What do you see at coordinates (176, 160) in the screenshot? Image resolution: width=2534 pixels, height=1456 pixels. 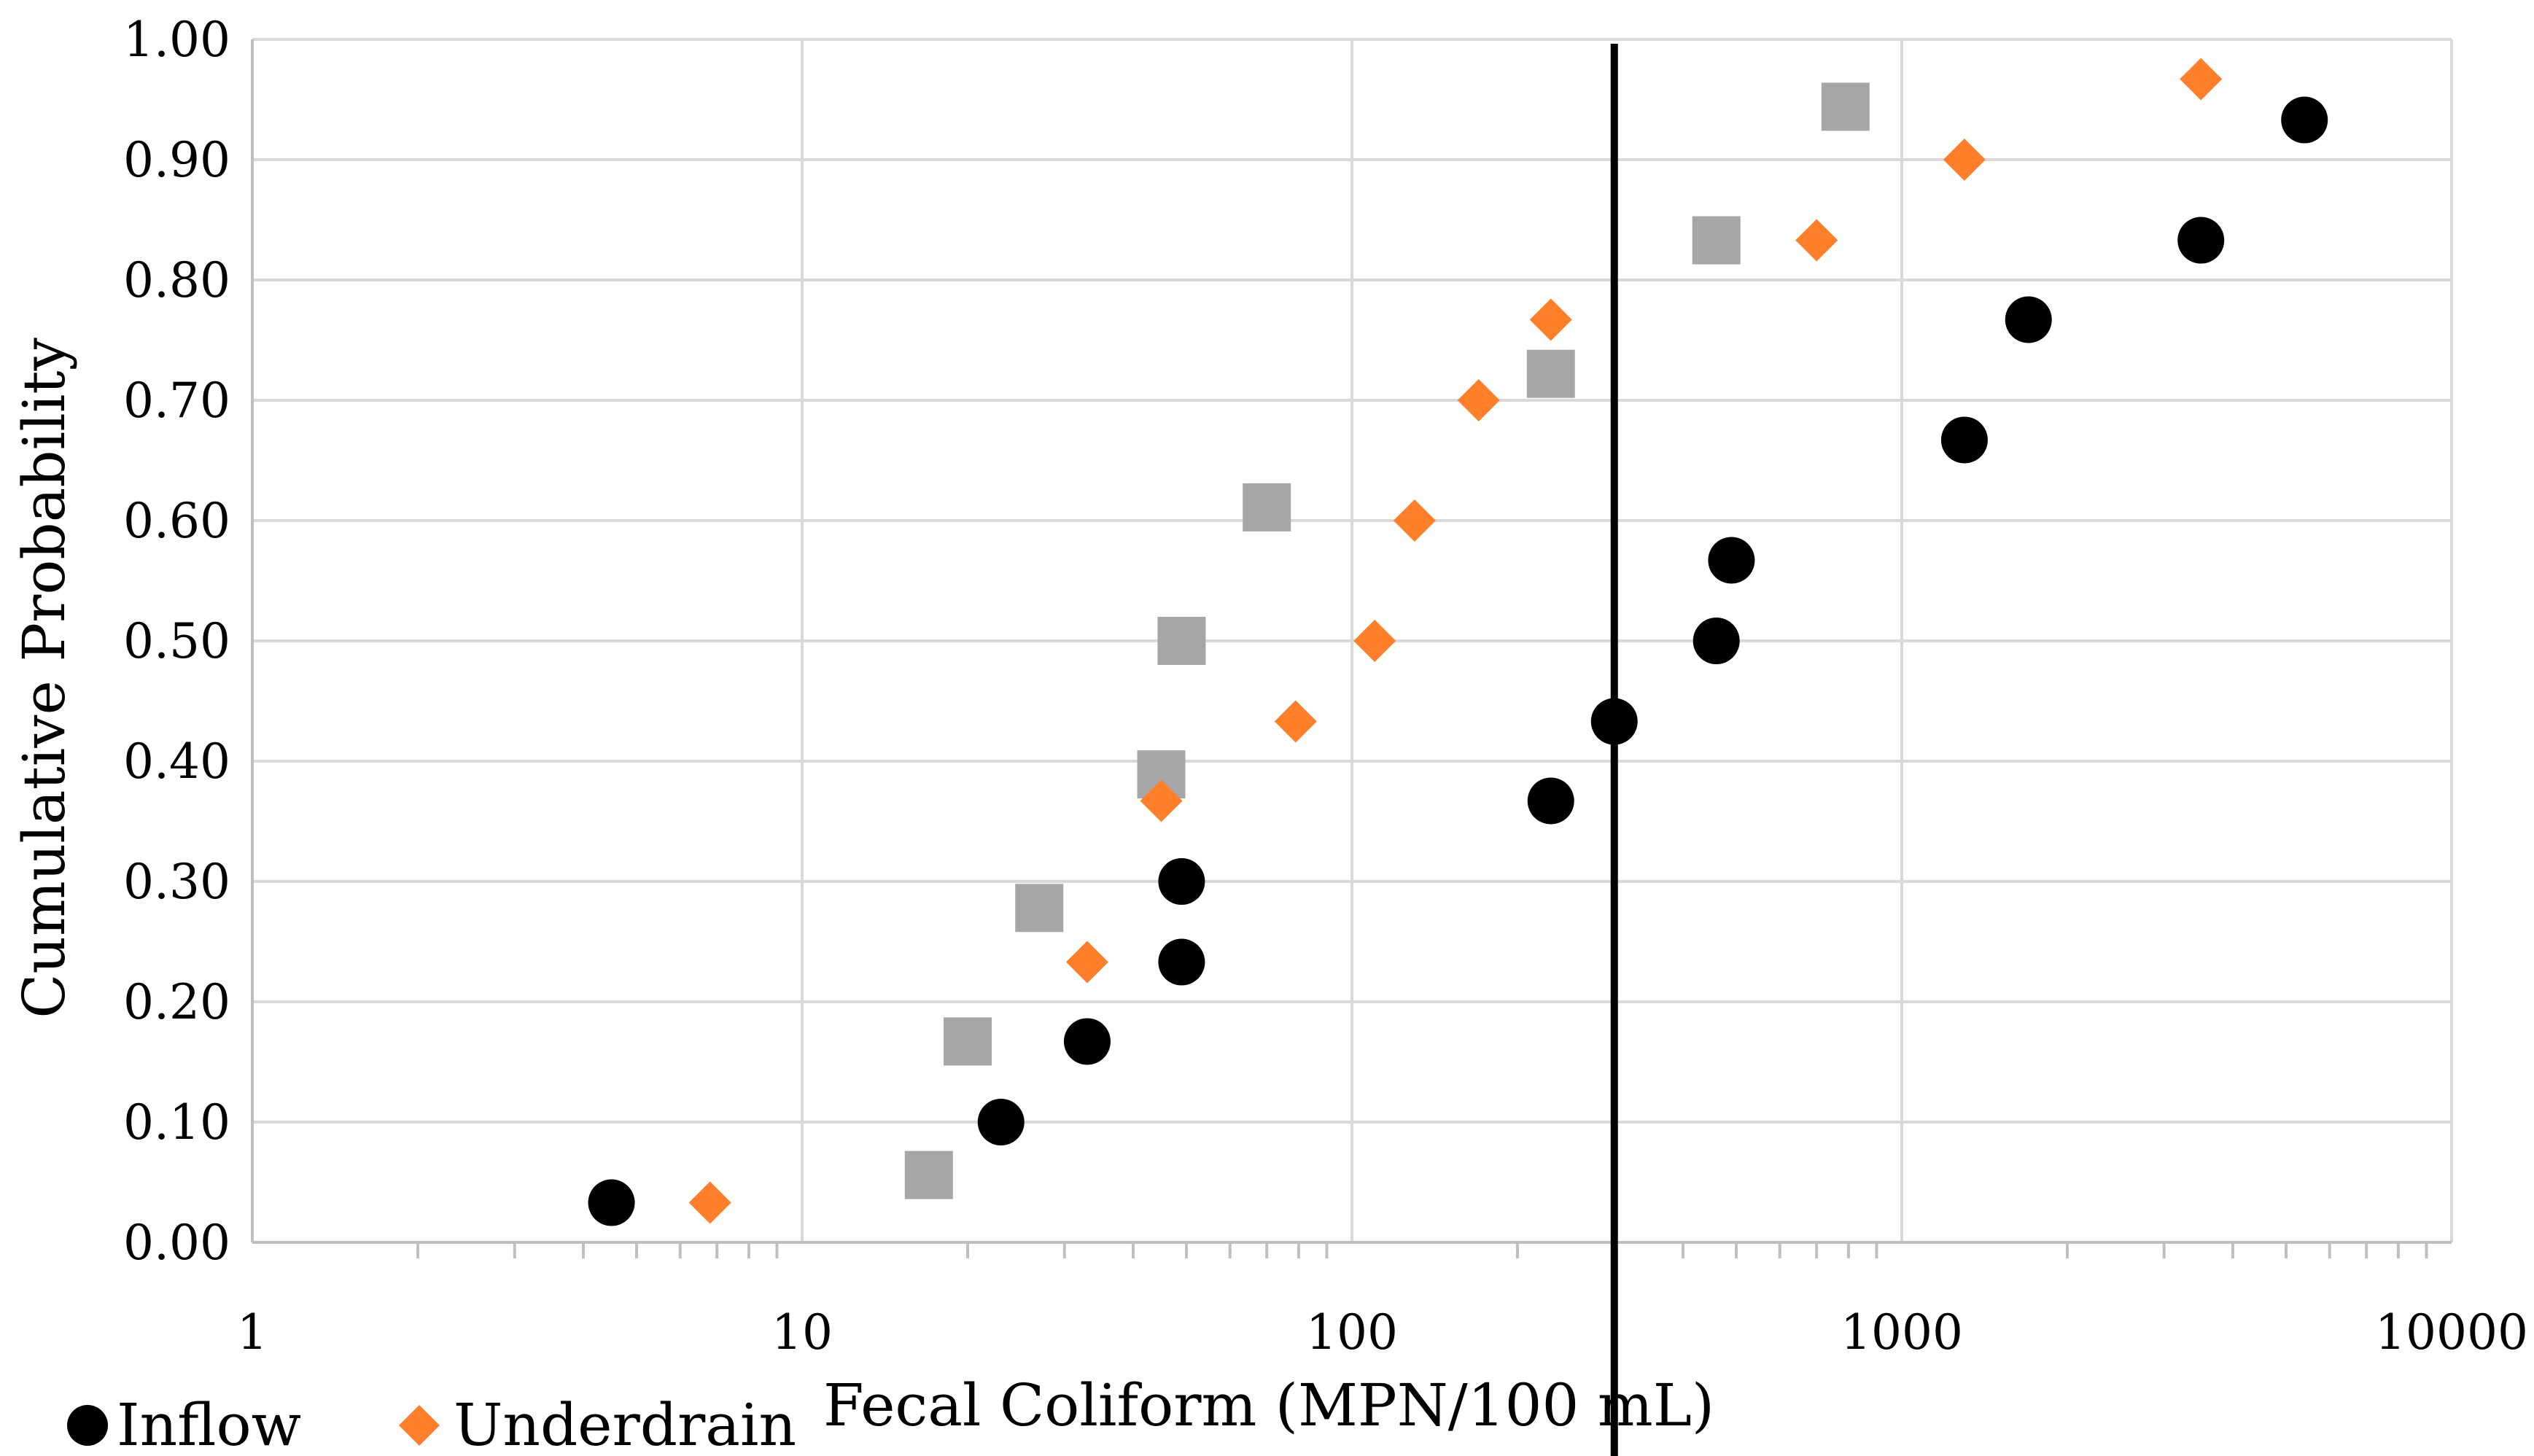 I see `y-tick-label: 0.90` at bounding box center [176, 160].